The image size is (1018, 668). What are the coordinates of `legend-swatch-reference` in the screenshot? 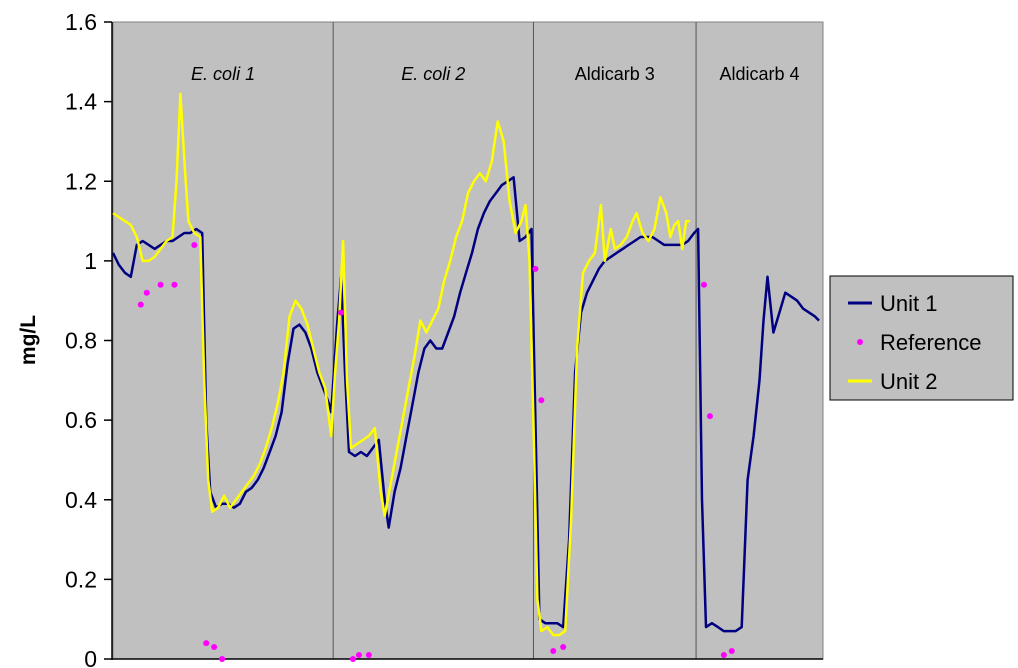 It's located at (860, 342).